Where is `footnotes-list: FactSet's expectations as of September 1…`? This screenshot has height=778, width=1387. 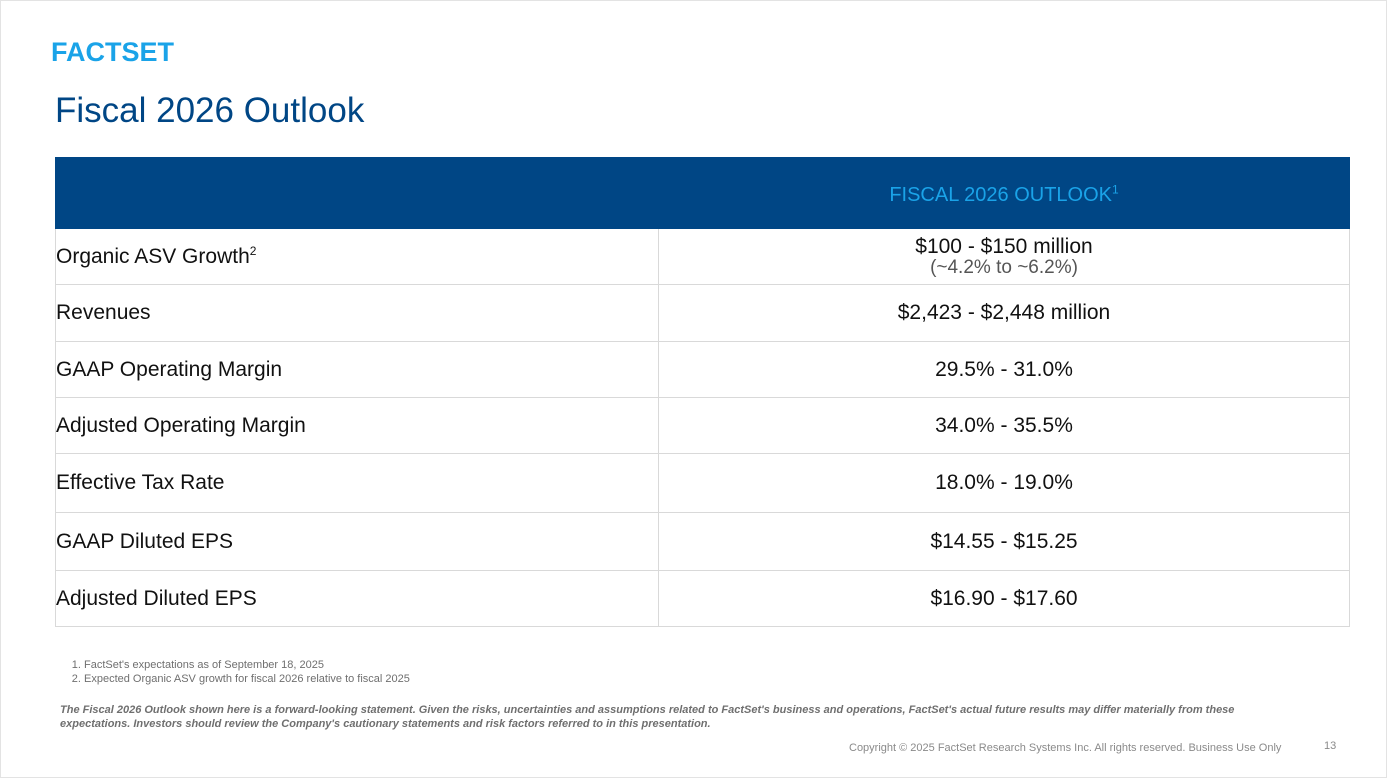 footnotes-list: FactSet's expectations as of September 1… is located at coordinates (239, 672).